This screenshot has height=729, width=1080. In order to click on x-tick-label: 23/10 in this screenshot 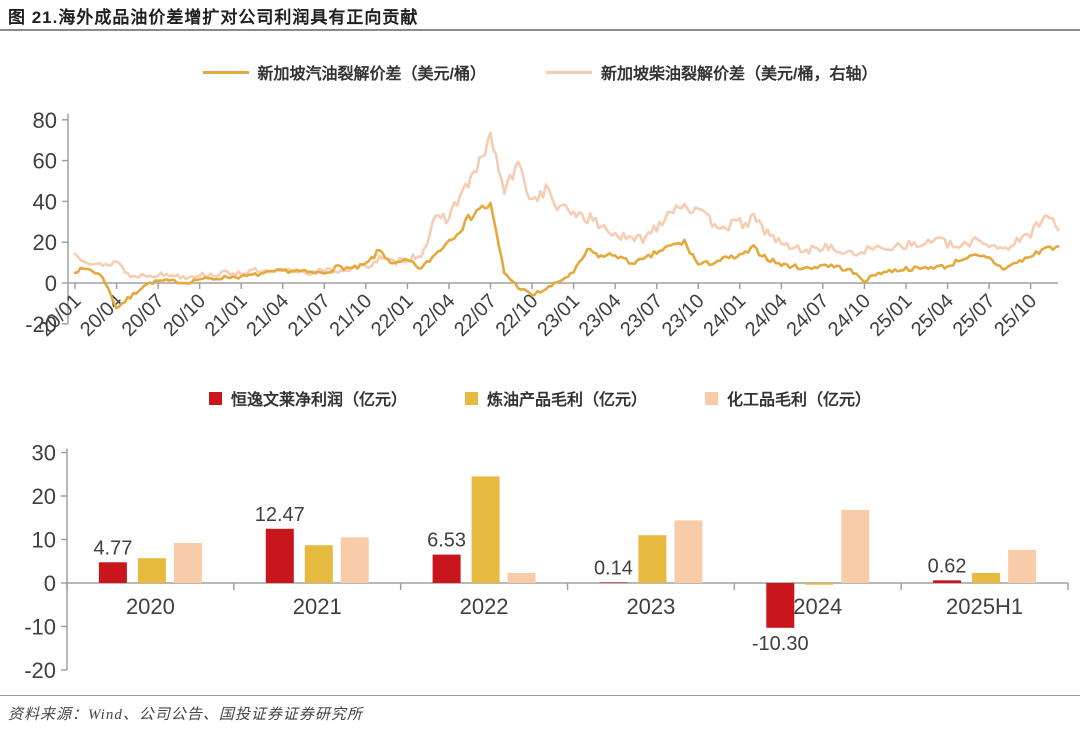, I will do `click(683, 315)`.